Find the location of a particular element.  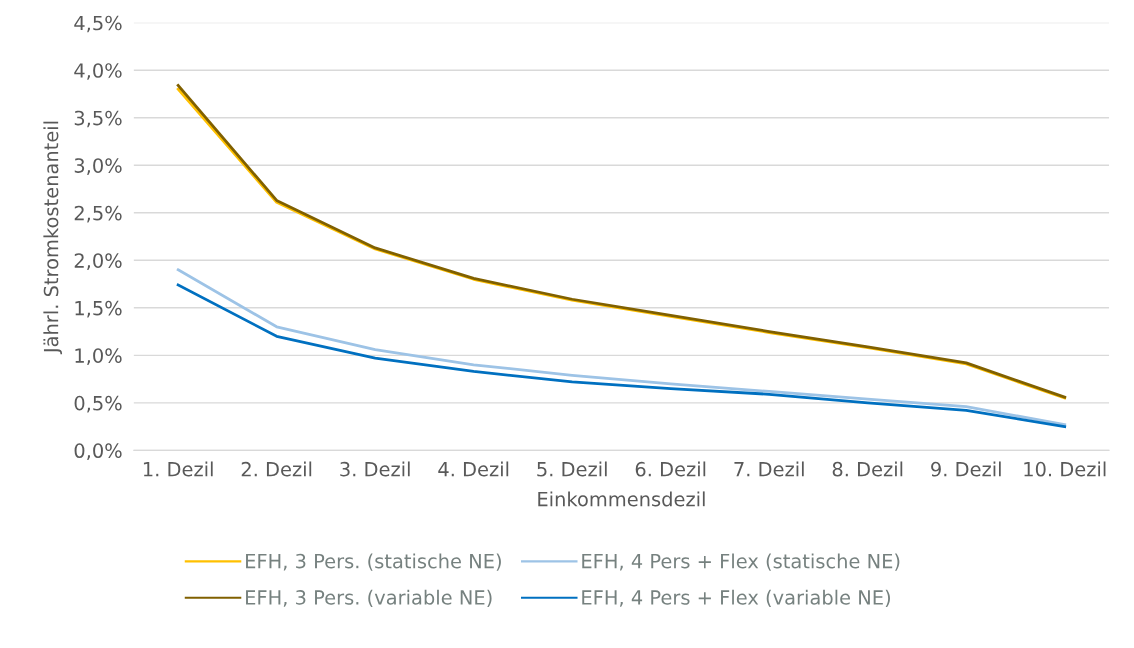

x-tick-label: 5. Dezil is located at coordinates (572, 469).